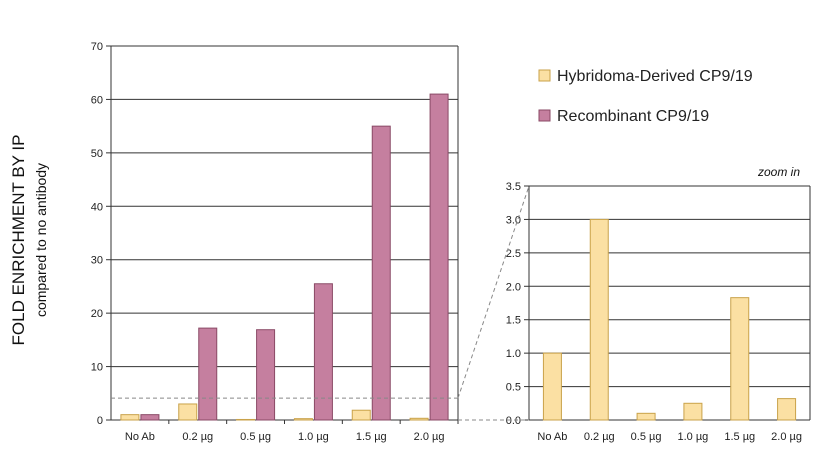 The image size is (820, 454). I want to click on zoom-x-tick-label: 2.0 µg, so click(786, 437).